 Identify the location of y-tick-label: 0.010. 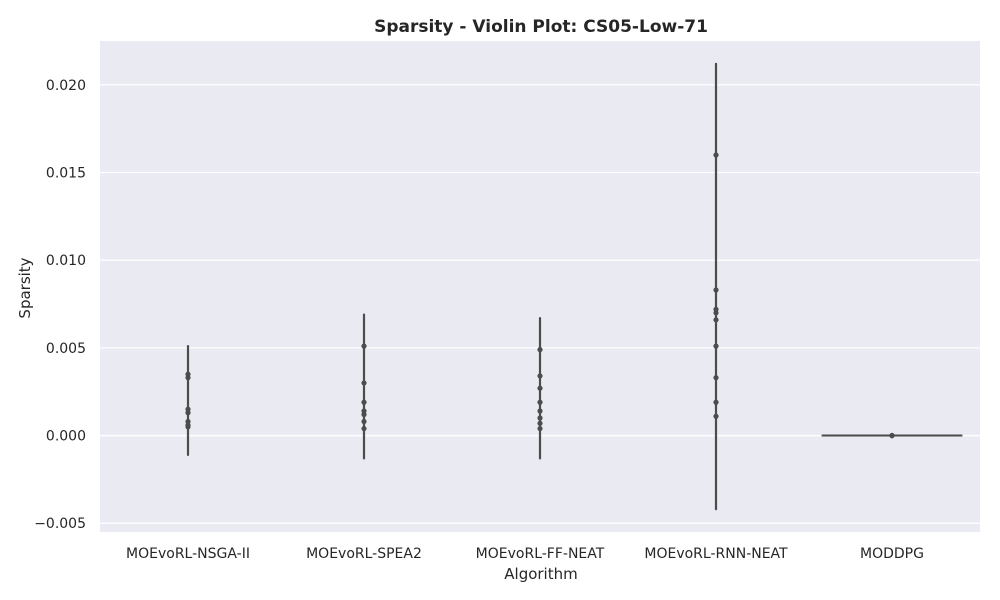
(66, 261).